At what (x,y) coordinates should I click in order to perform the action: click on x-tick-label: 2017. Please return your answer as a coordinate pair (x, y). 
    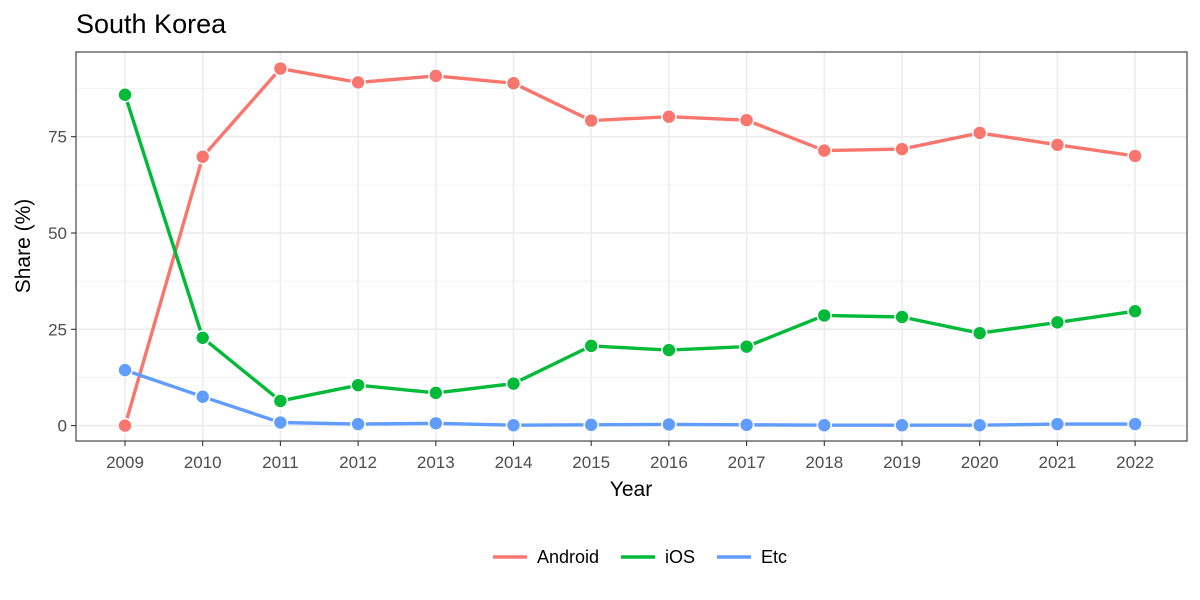
    Looking at the image, I should click on (747, 462).